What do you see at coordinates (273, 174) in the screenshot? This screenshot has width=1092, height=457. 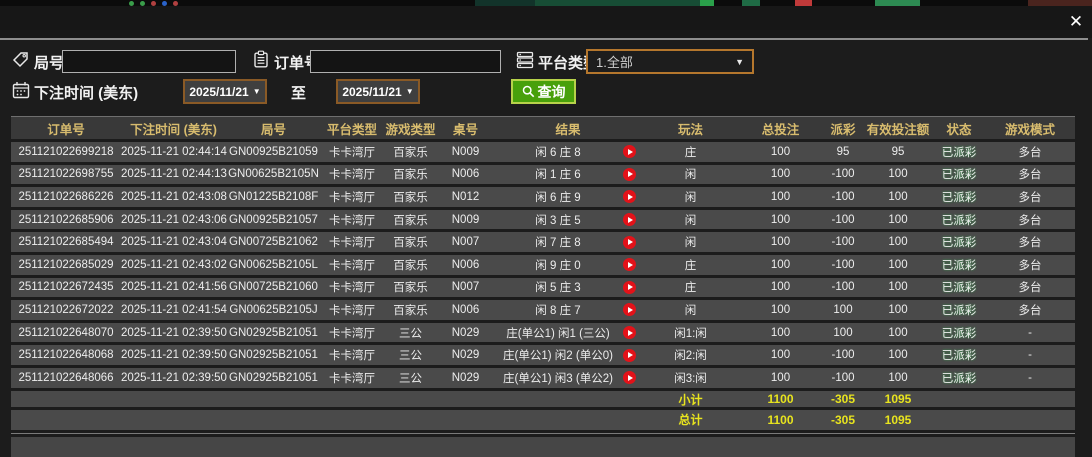 I see `cell-round-id: GN00625B2105N` at bounding box center [273, 174].